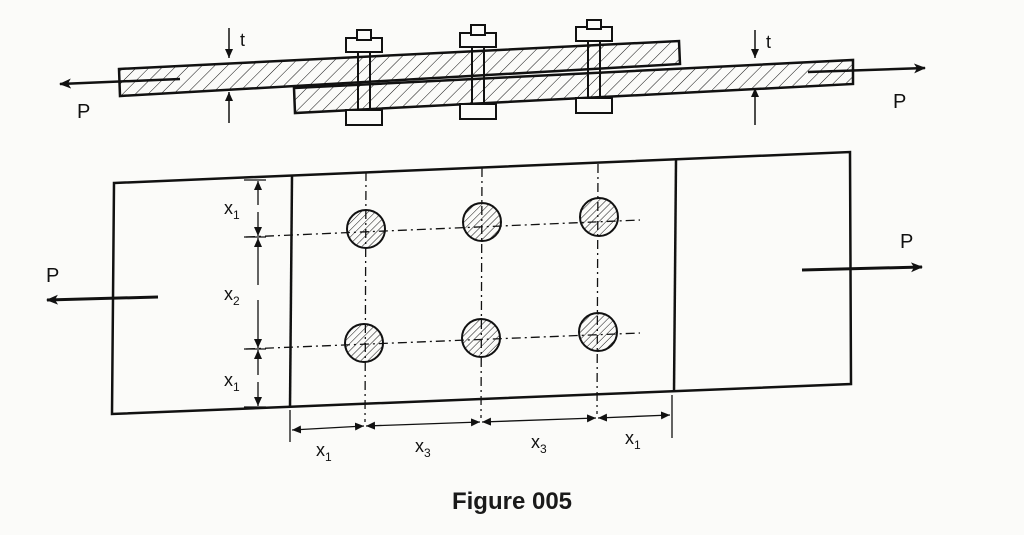 The image size is (1024, 535). Describe the element at coordinates (242, 40) in the screenshot. I see `label-t-left: t` at that location.